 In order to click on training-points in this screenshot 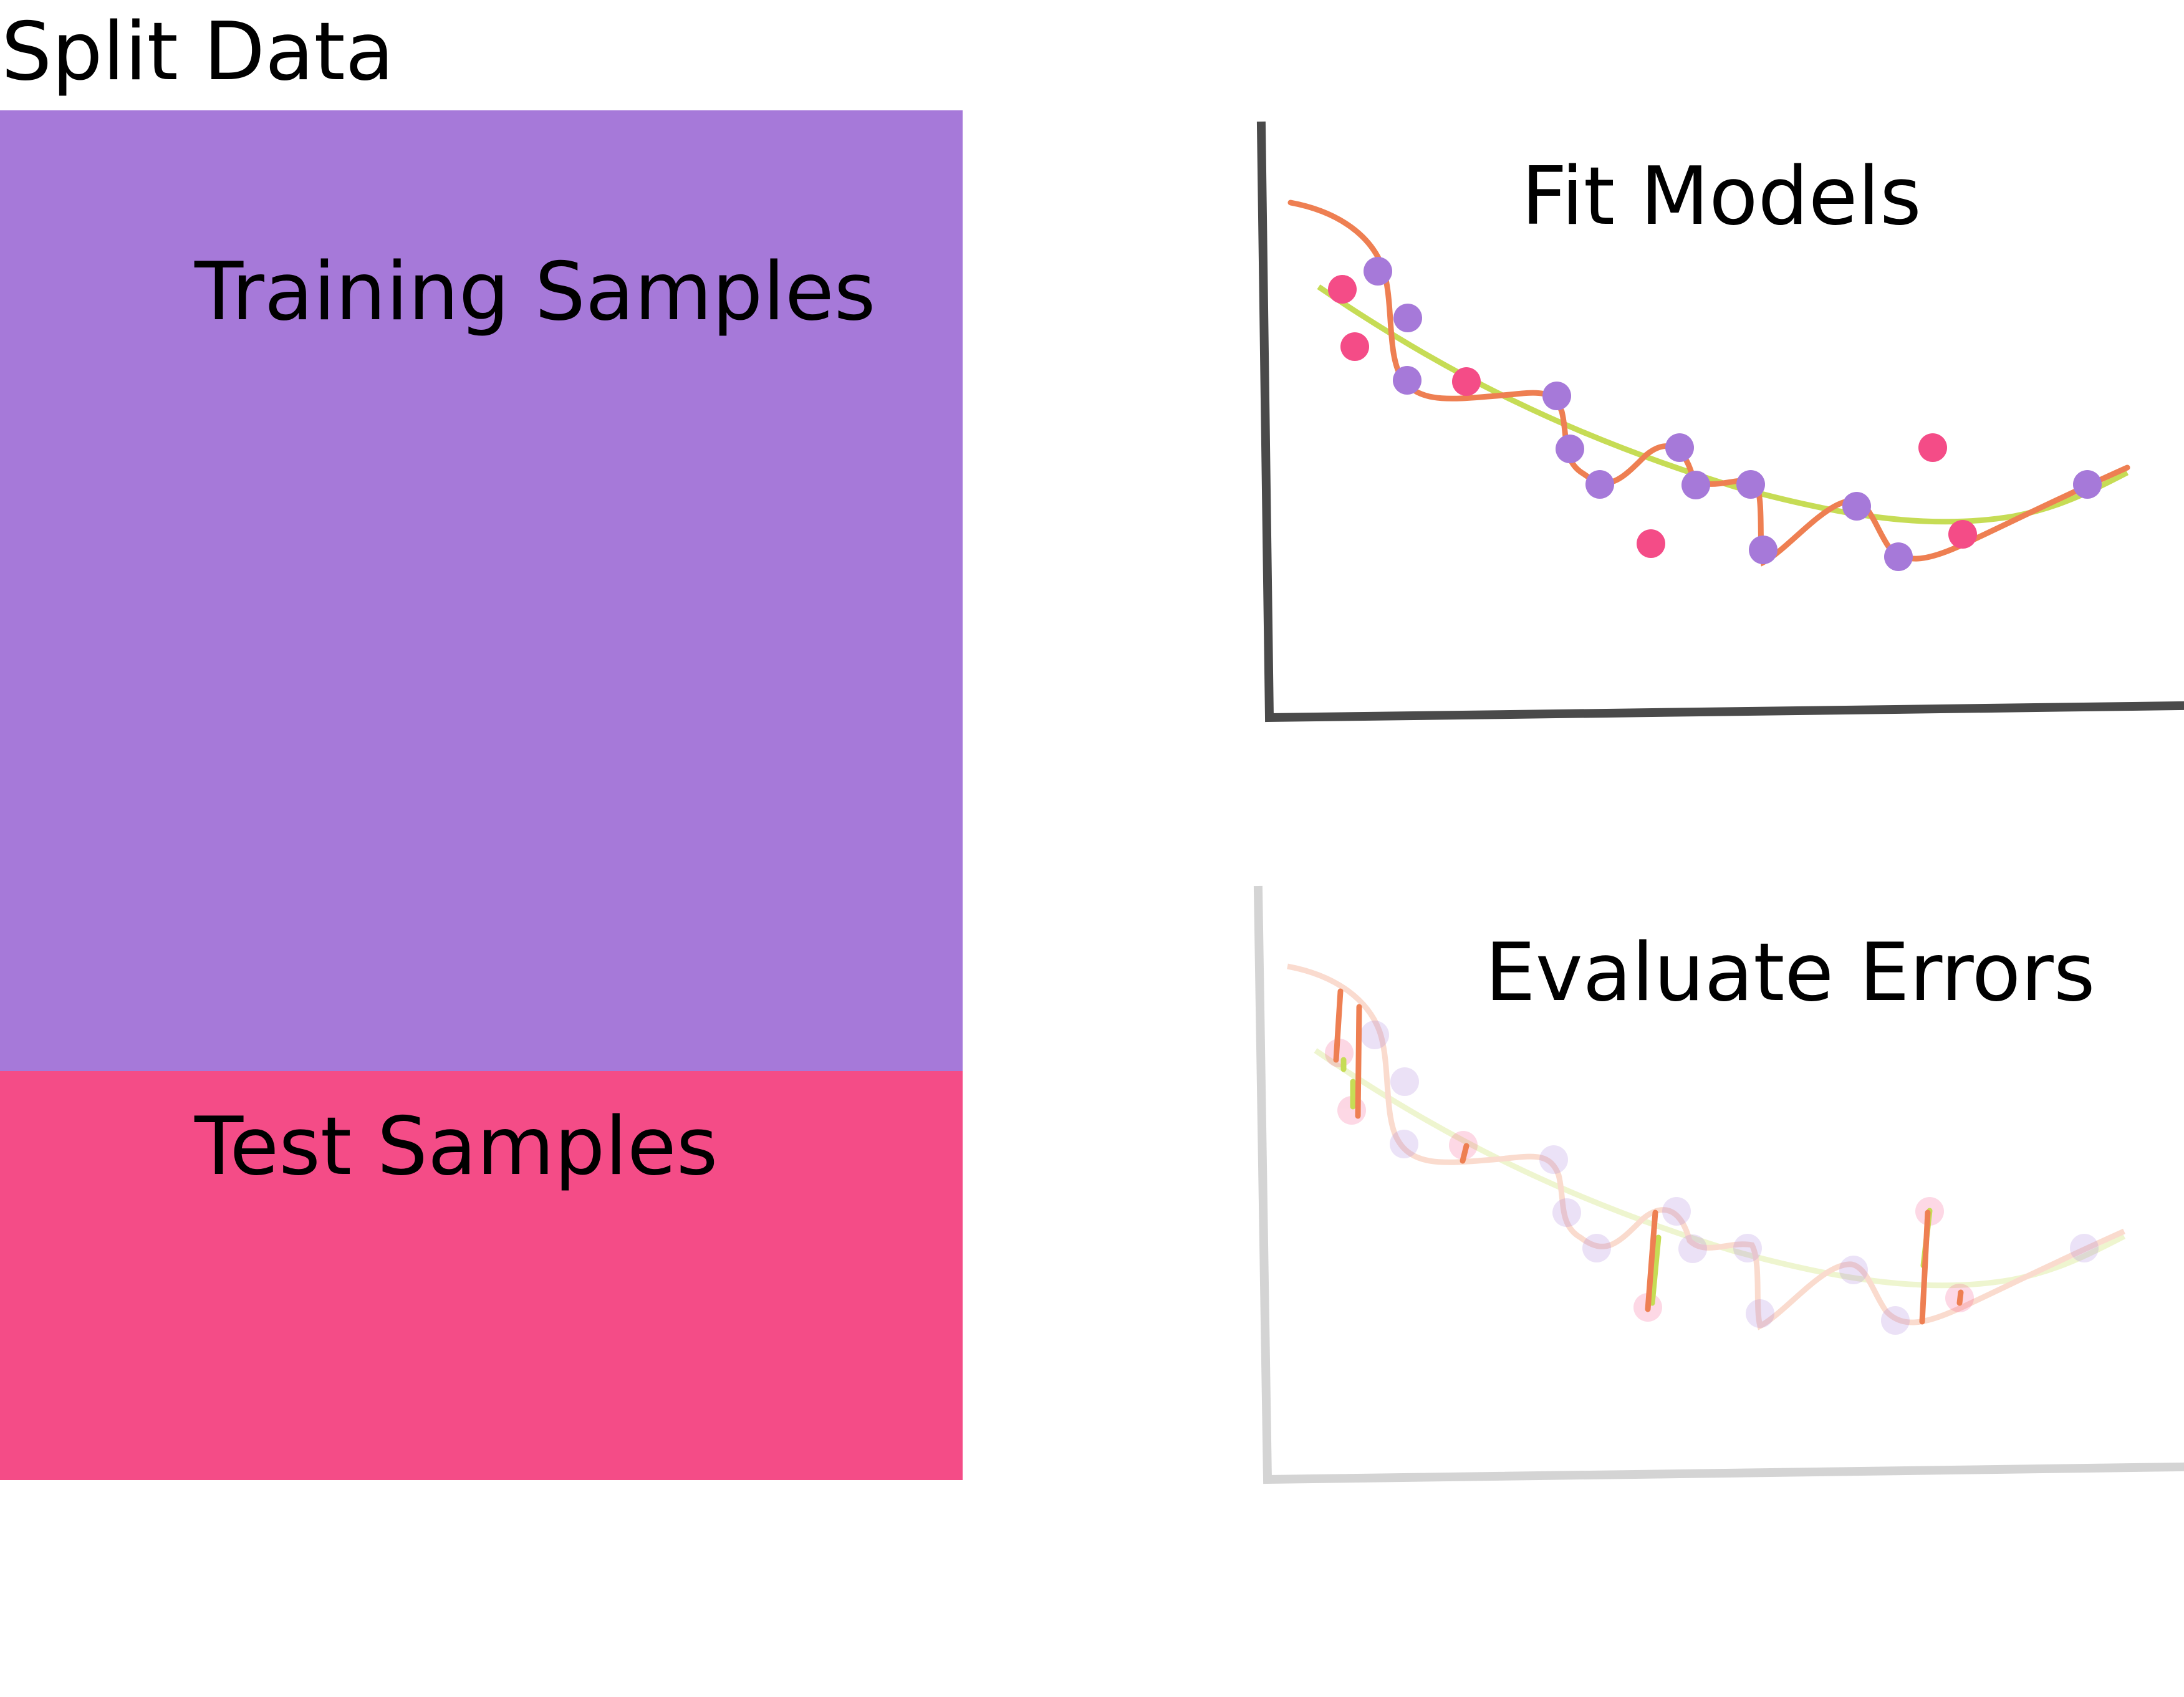, I will do `click(1733, 414)`.